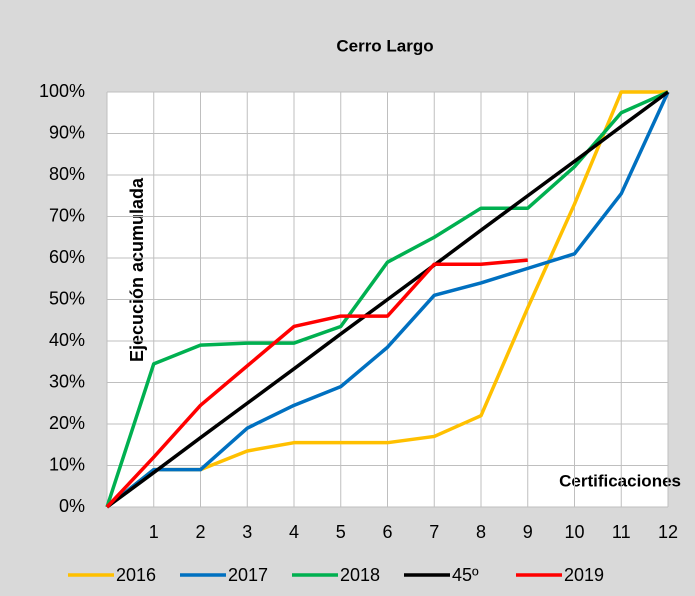 The height and width of the screenshot is (596, 695). I want to click on x-tick-label: 1, so click(154, 532).